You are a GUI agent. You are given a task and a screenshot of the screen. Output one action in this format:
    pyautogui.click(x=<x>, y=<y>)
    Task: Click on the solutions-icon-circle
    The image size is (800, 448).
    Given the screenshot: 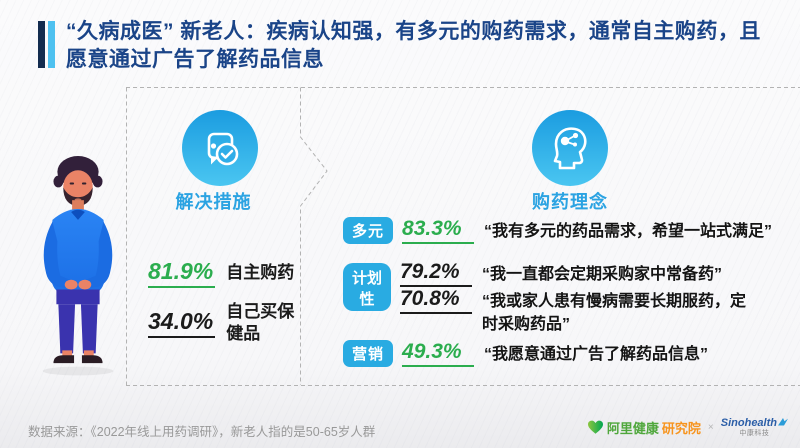 What is the action you would take?
    pyautogui.click(x=220, y=148)
    